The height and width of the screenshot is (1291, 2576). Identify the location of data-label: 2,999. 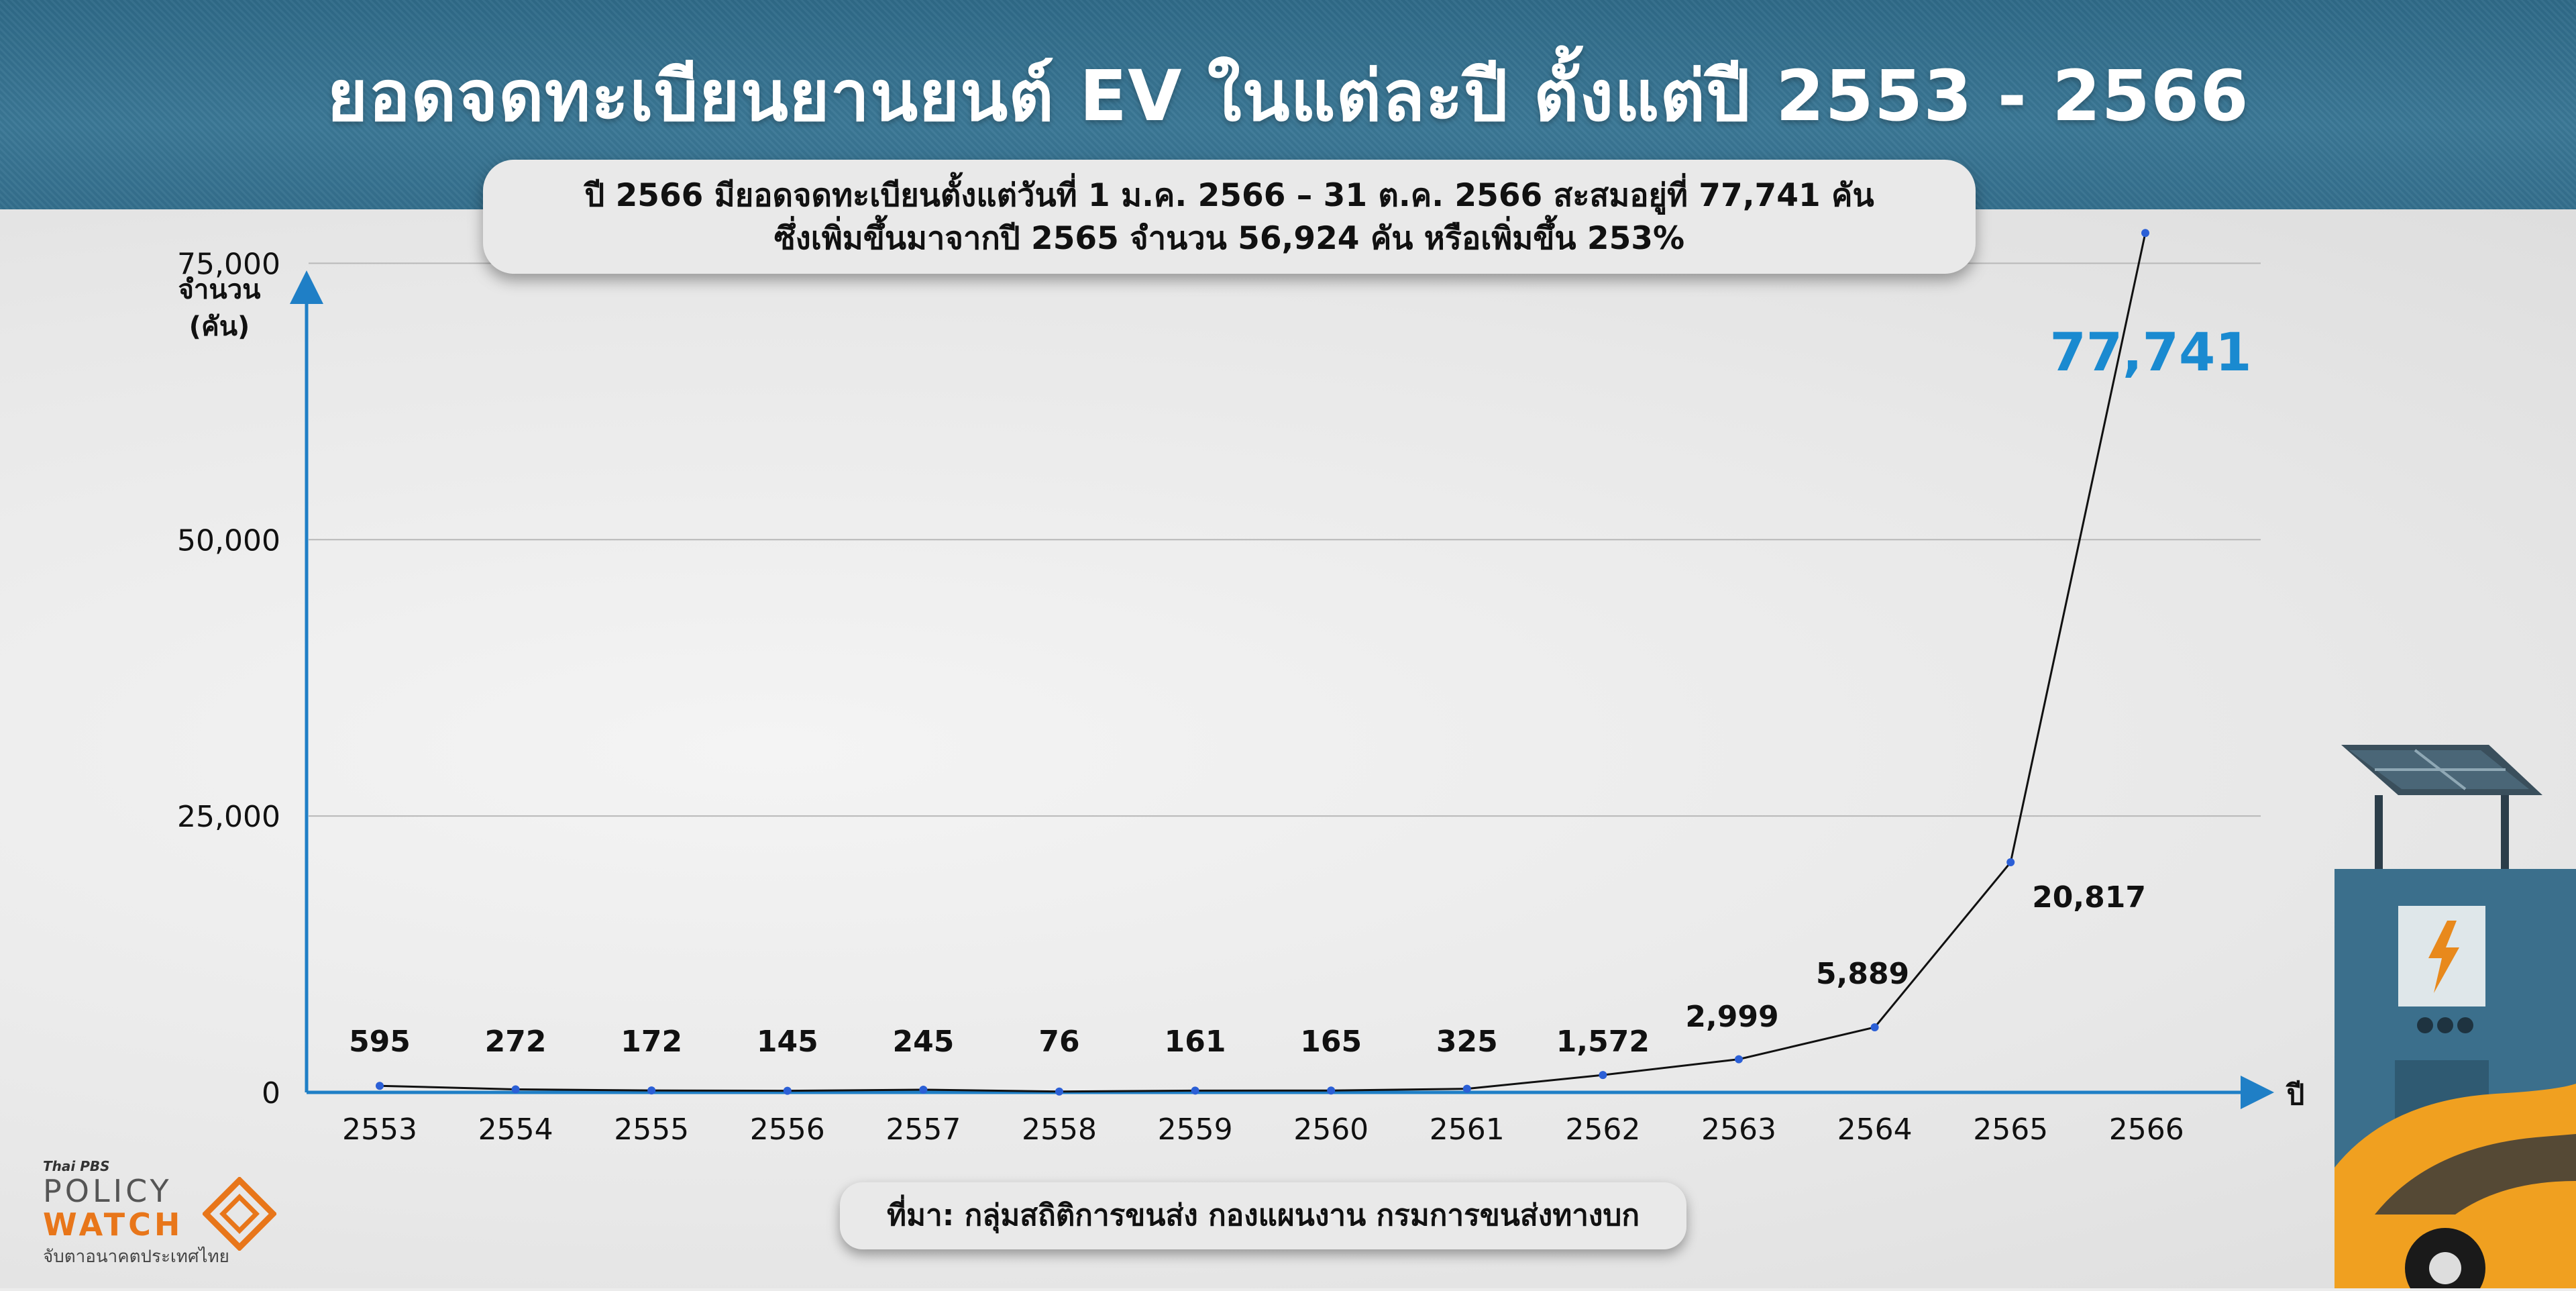
(1731, 1017).